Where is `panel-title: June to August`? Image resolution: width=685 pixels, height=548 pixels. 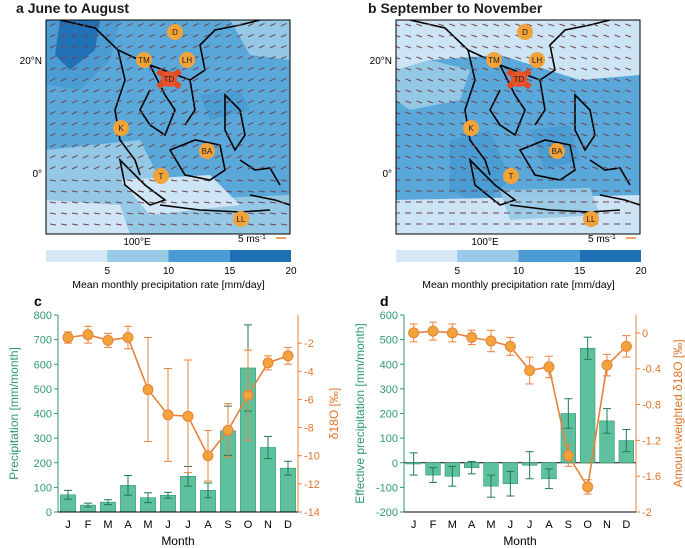
panel-title: June to August is located at coordinates (78, 8).